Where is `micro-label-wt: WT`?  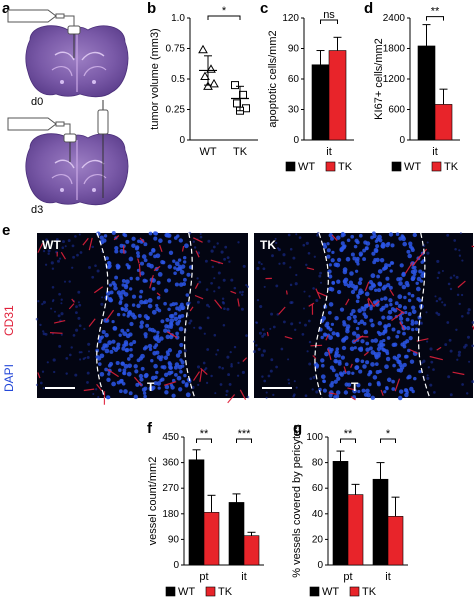 micro-label-wt: WT is located at coordinates (51, 245).